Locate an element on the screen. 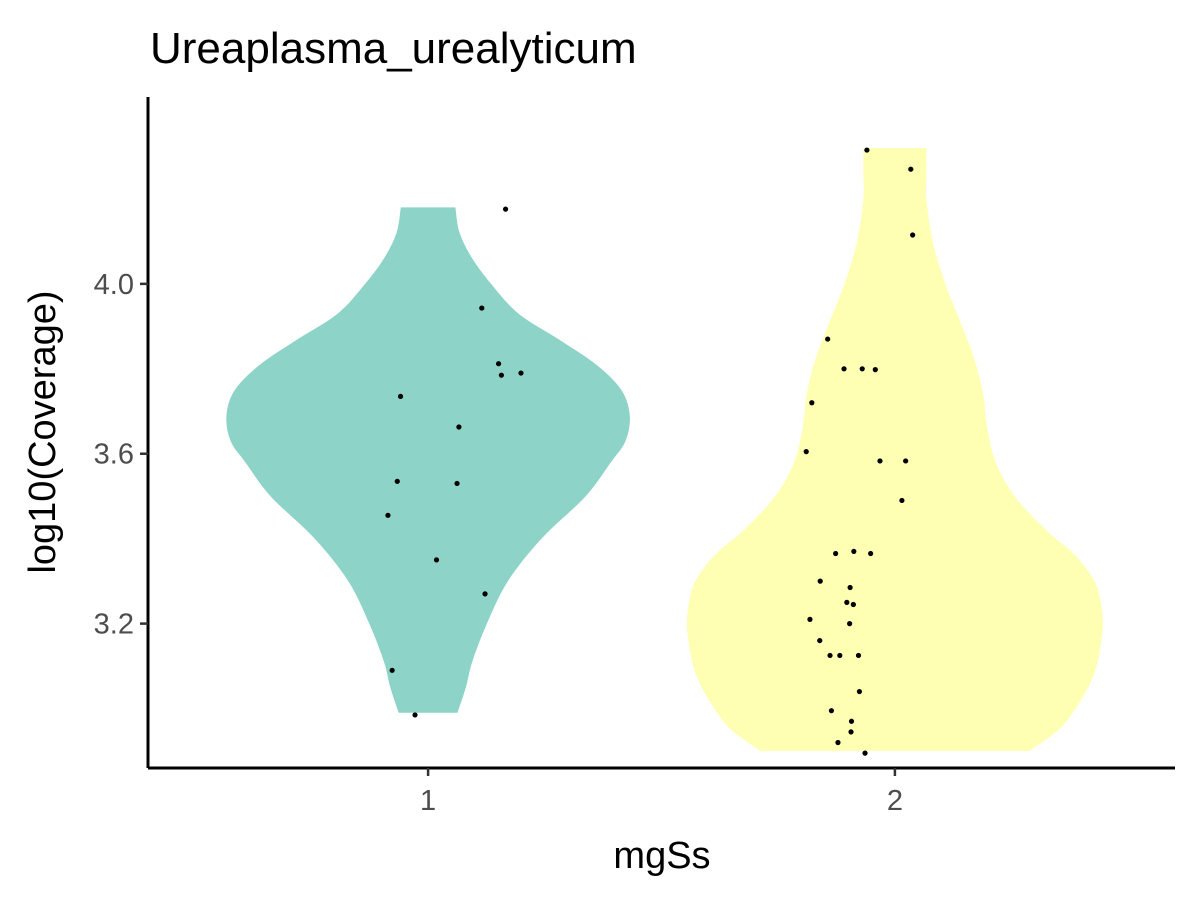  x-axis-title: mgSs is located at coordinates (661, 856).